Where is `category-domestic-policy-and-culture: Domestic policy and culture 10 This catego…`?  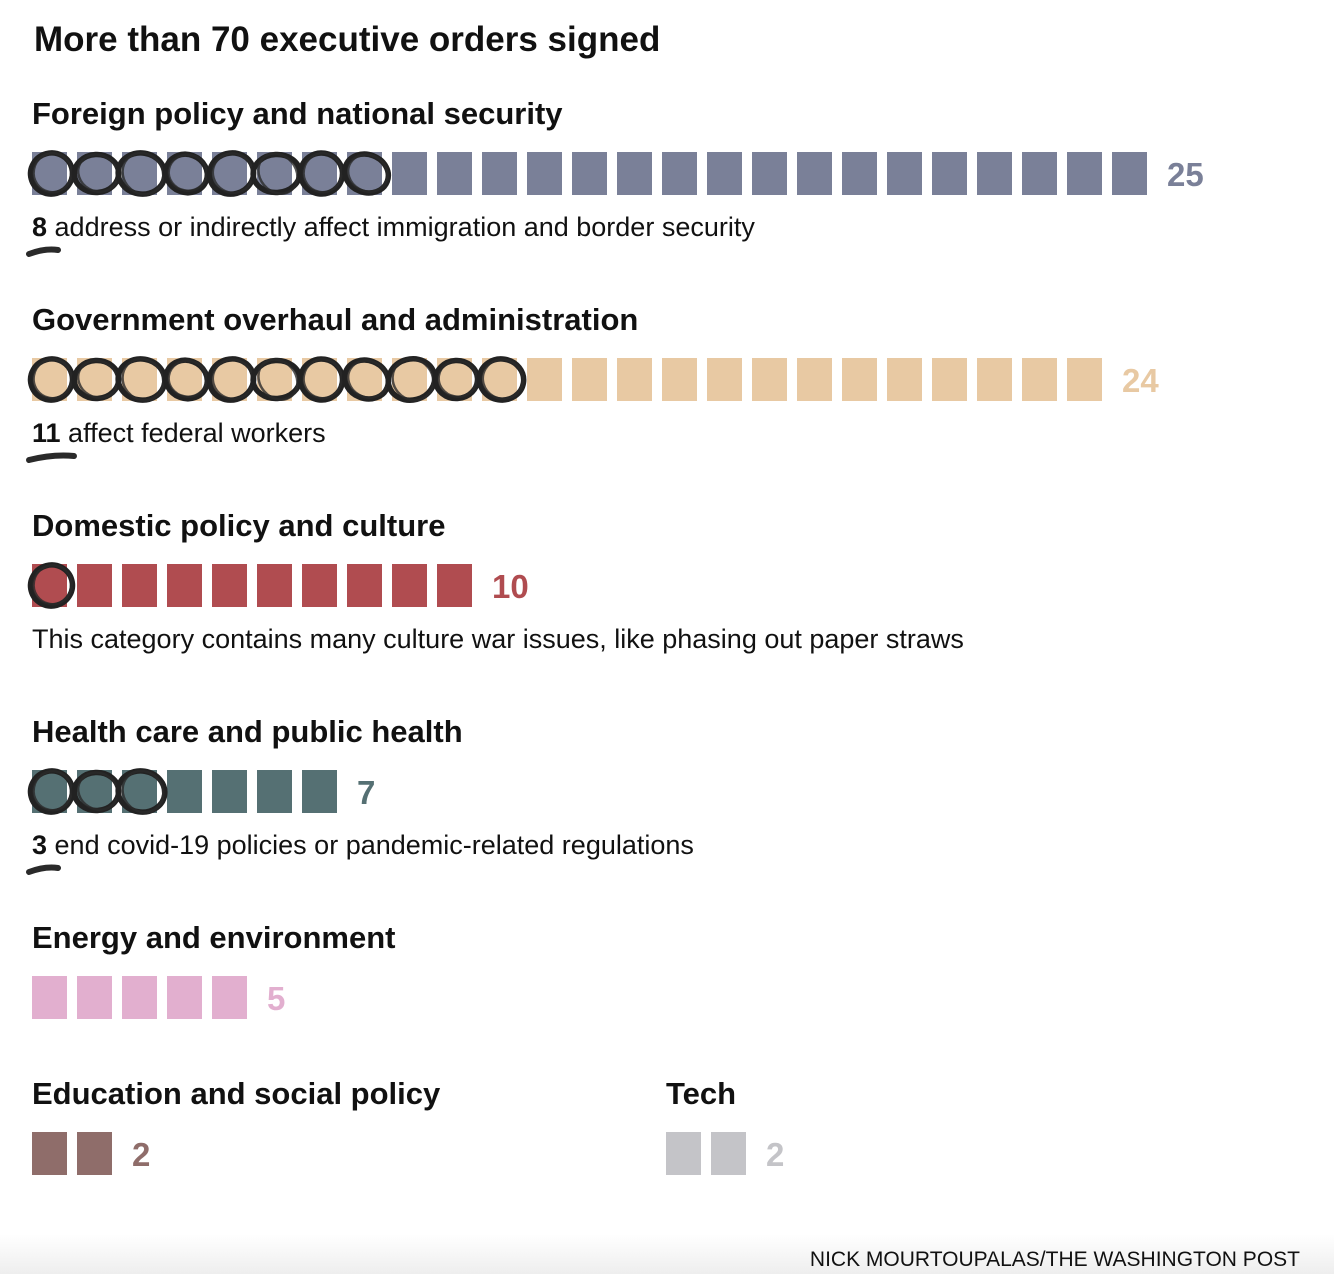 category-domestic-policy-and-culture: Domestic policy and culture 10 This catego… is located at coordinates (495, 581).